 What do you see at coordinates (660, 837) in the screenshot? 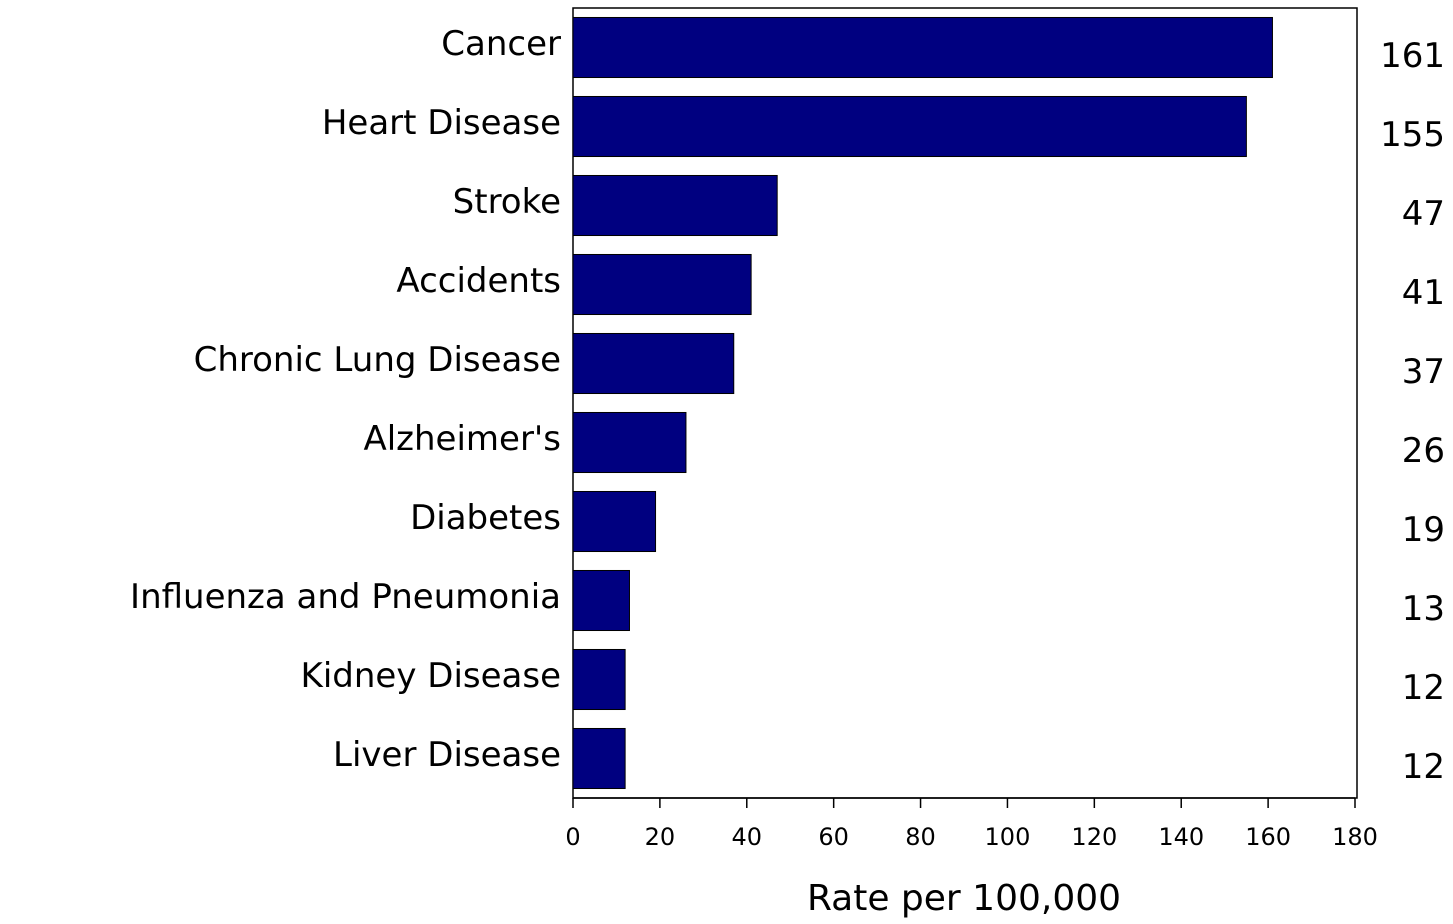
I see `x-tick-label: 20` at bounding box center [660, 837].